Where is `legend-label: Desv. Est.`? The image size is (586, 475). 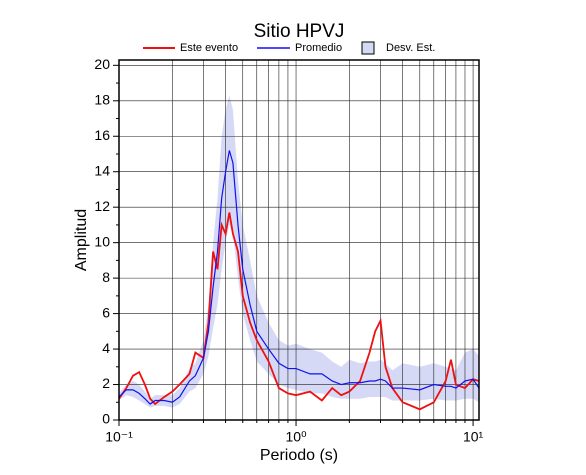
legend-label: Desv. Est. is located at coordinates (410, 48).